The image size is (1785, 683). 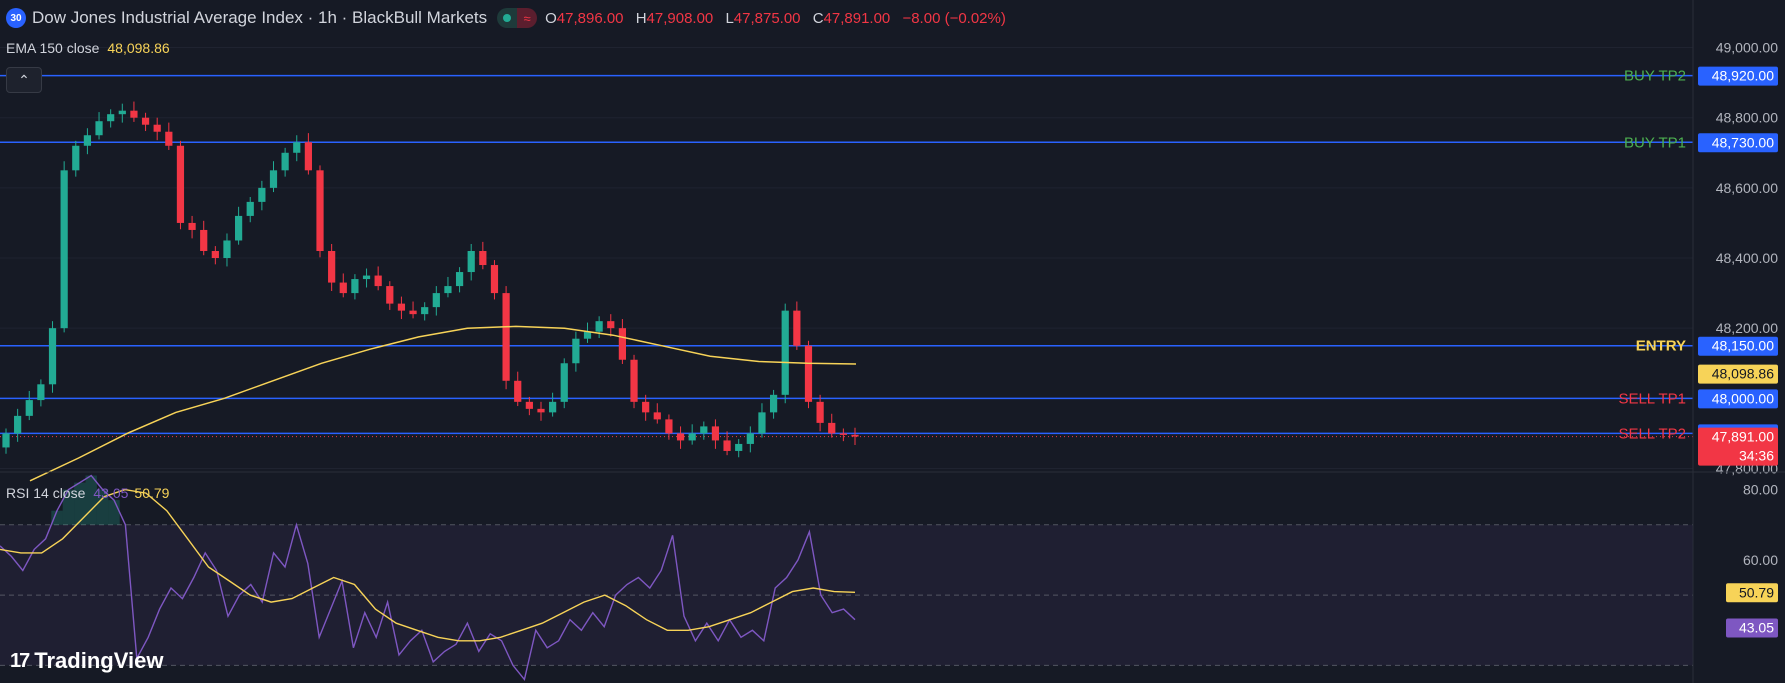 I want to click on tradingview-logo-icon: 17, so click(x=20, y=660).